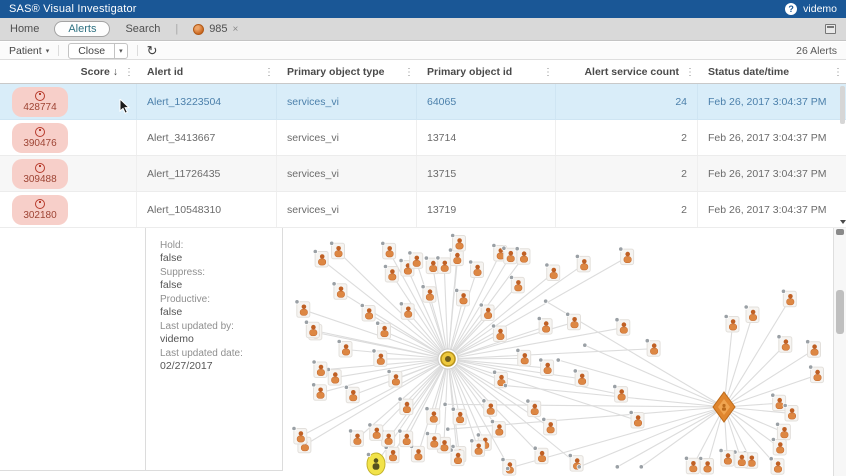  What do you see at coordinates (772, 72) in the screenshot?
I see `column-header-status-datetime: Status date/time ⋮` at bounding box center [772, 72].